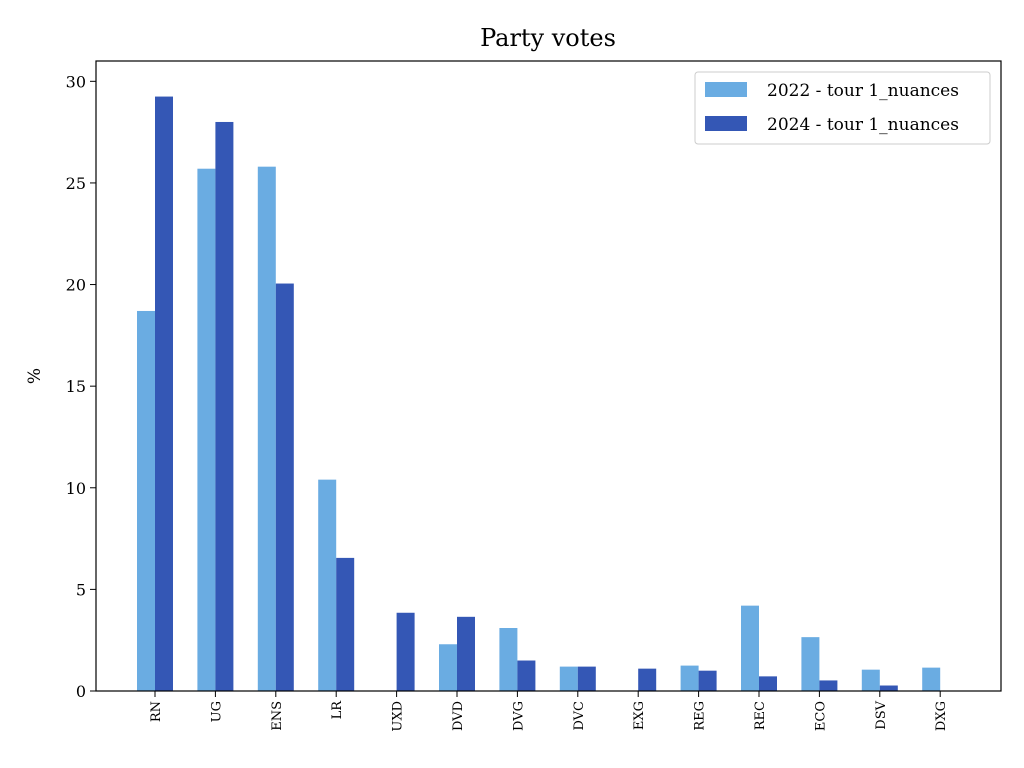 This screenshot has width=1024, height=768. I want to click on x-tick-label-dxg: DXG, so click(941, 716).